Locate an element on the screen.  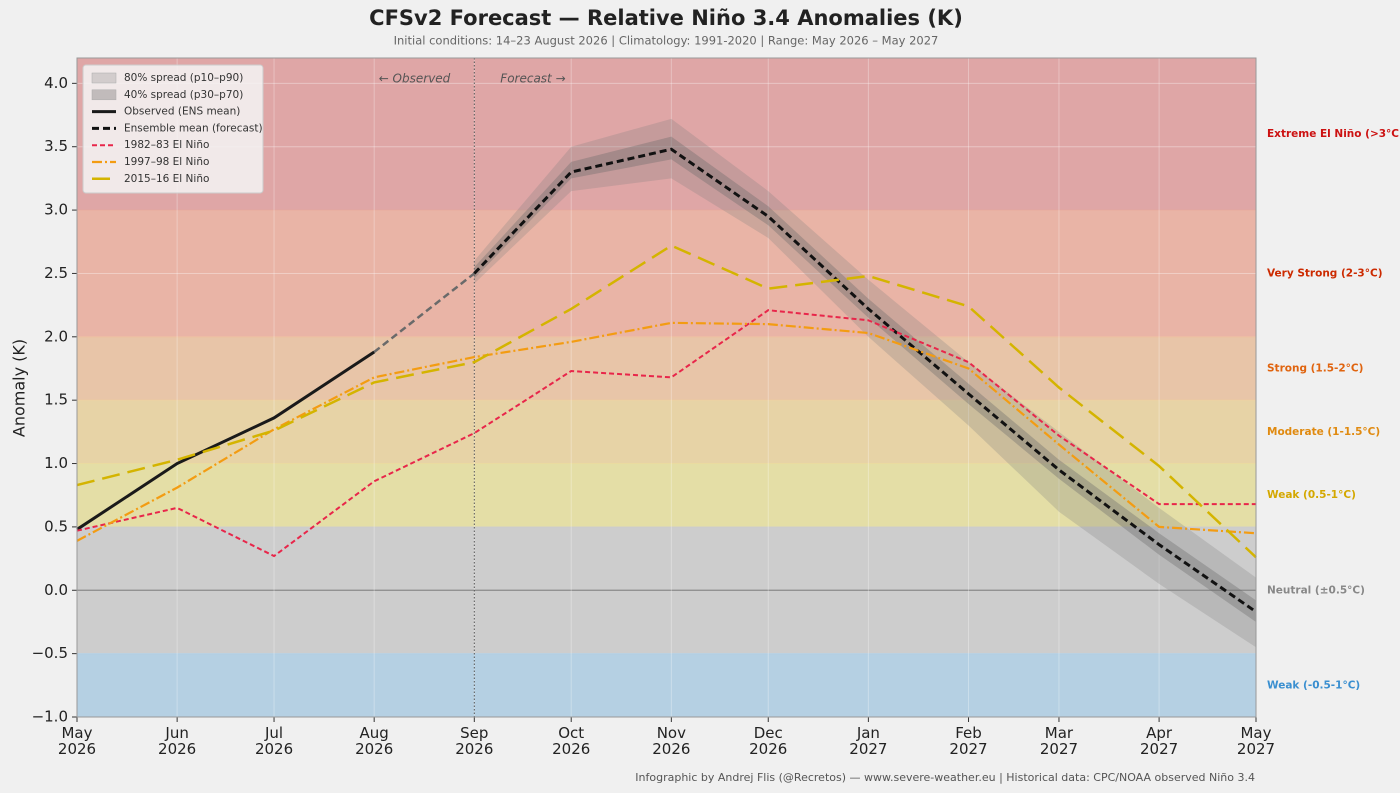
x-tick-label: Mar 2027 is located at coordinates (1059, 741).